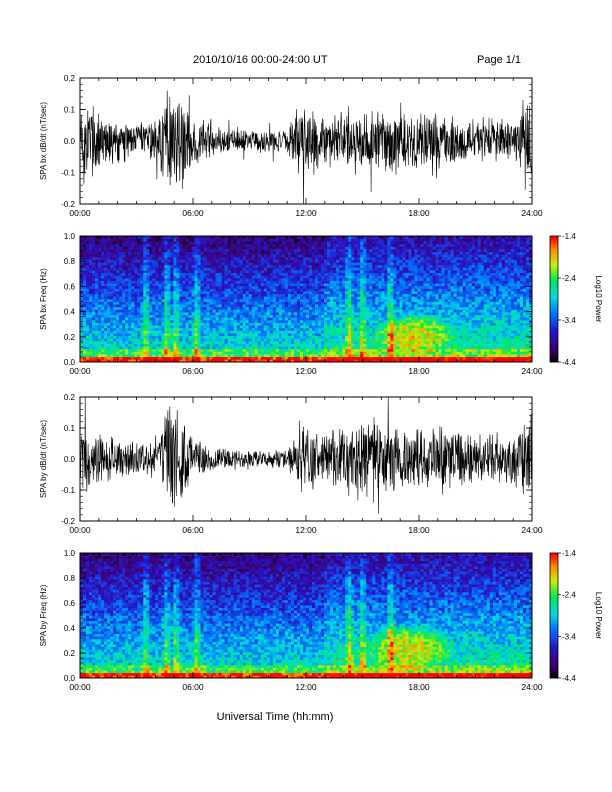 This screenshot has height=792, width=612. Describe the element at coordinates (68, 204) in the screenshot. I see `y-tick-label: -0.2` at that location.